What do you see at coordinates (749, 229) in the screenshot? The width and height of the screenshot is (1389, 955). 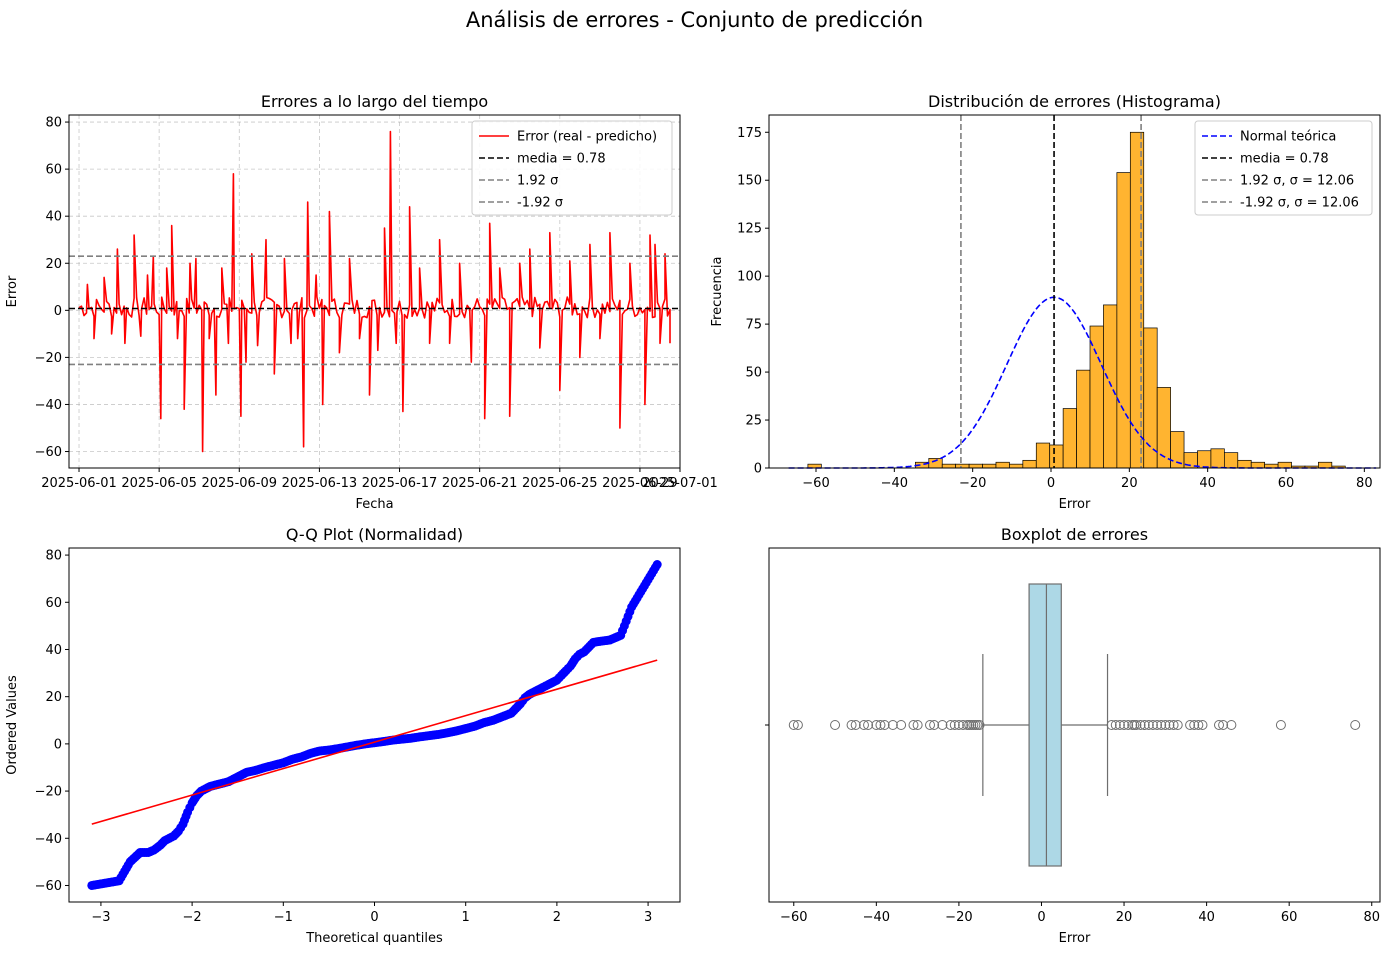 I see `hist-ytick-label: 125` at bounding box center [749, 229].